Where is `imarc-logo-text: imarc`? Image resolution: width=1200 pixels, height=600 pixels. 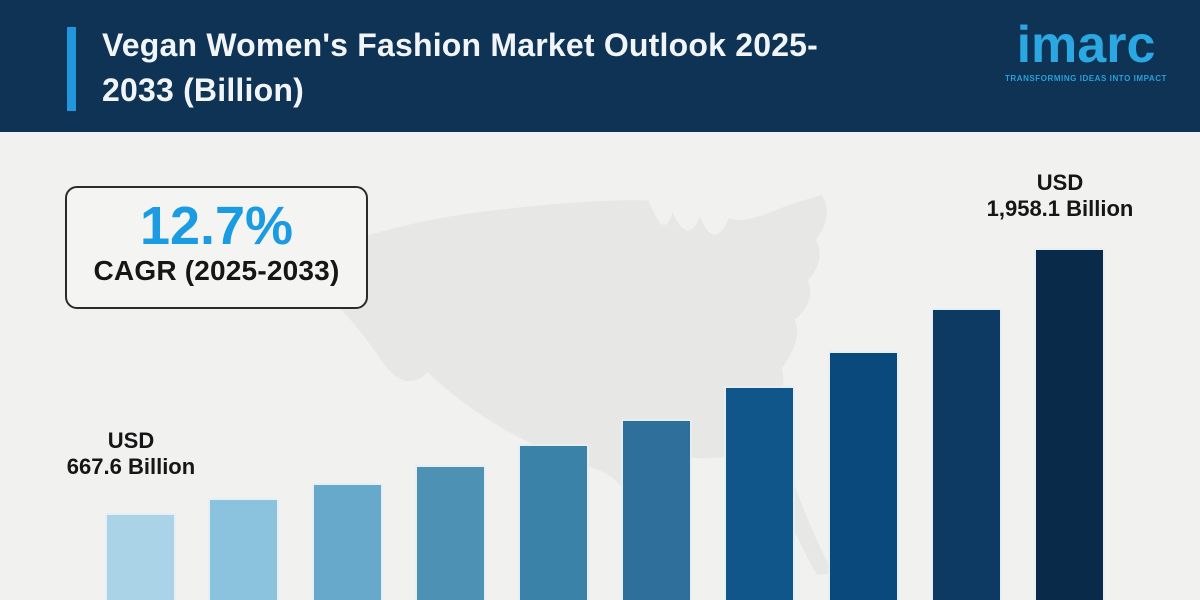
imarc-logo-text: imarc is located at coordinates (1086, 45).